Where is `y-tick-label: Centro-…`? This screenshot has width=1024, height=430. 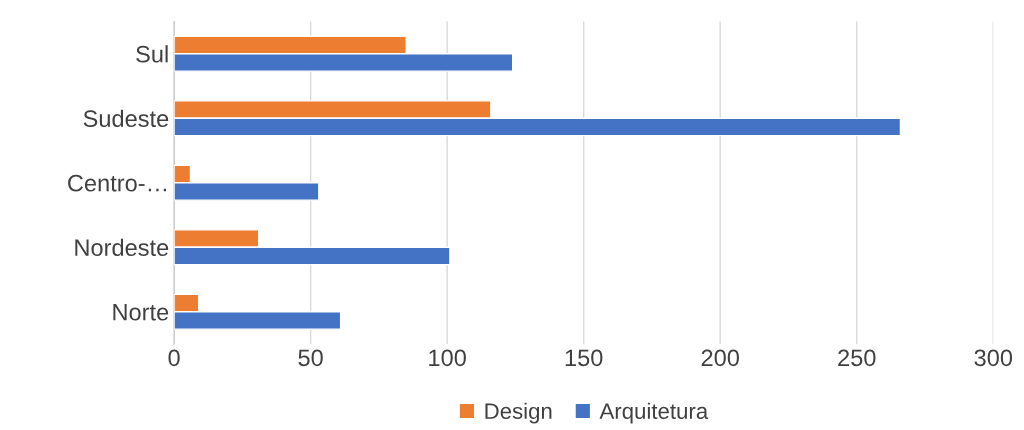
y-tick-label: Centro-… is located at coordinates (117, 183).